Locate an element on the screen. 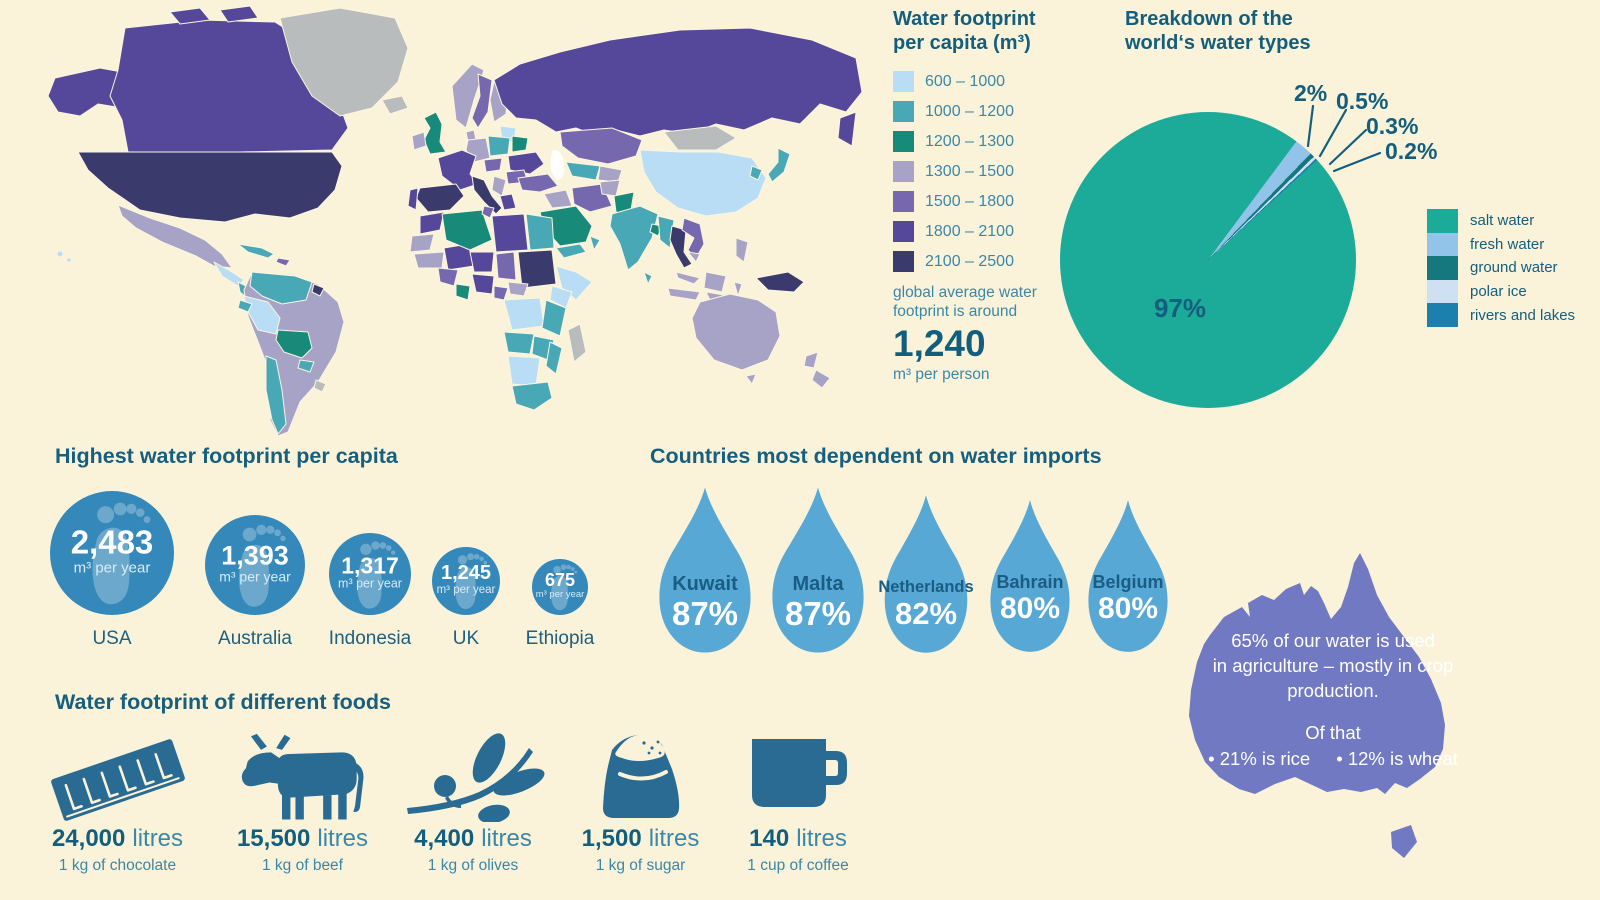 The height and width of the screenshot is (900, 1600). fact-line3: production. is located at coordinates (1333, 691).